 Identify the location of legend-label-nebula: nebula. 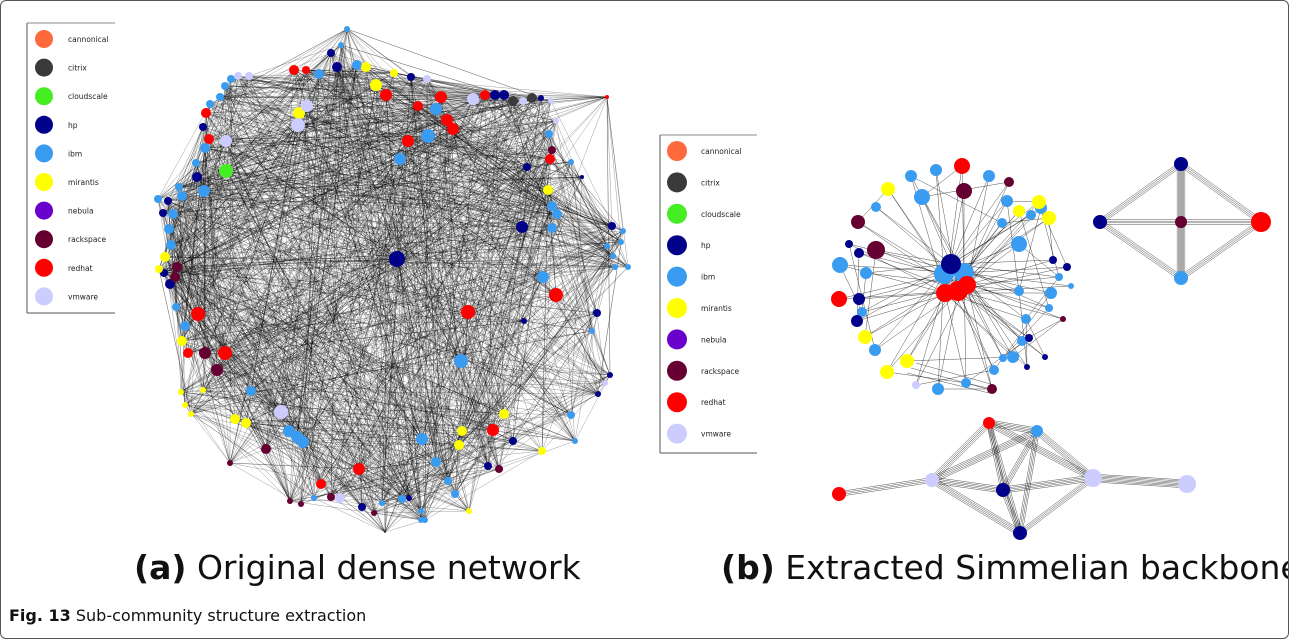
(81, 211).